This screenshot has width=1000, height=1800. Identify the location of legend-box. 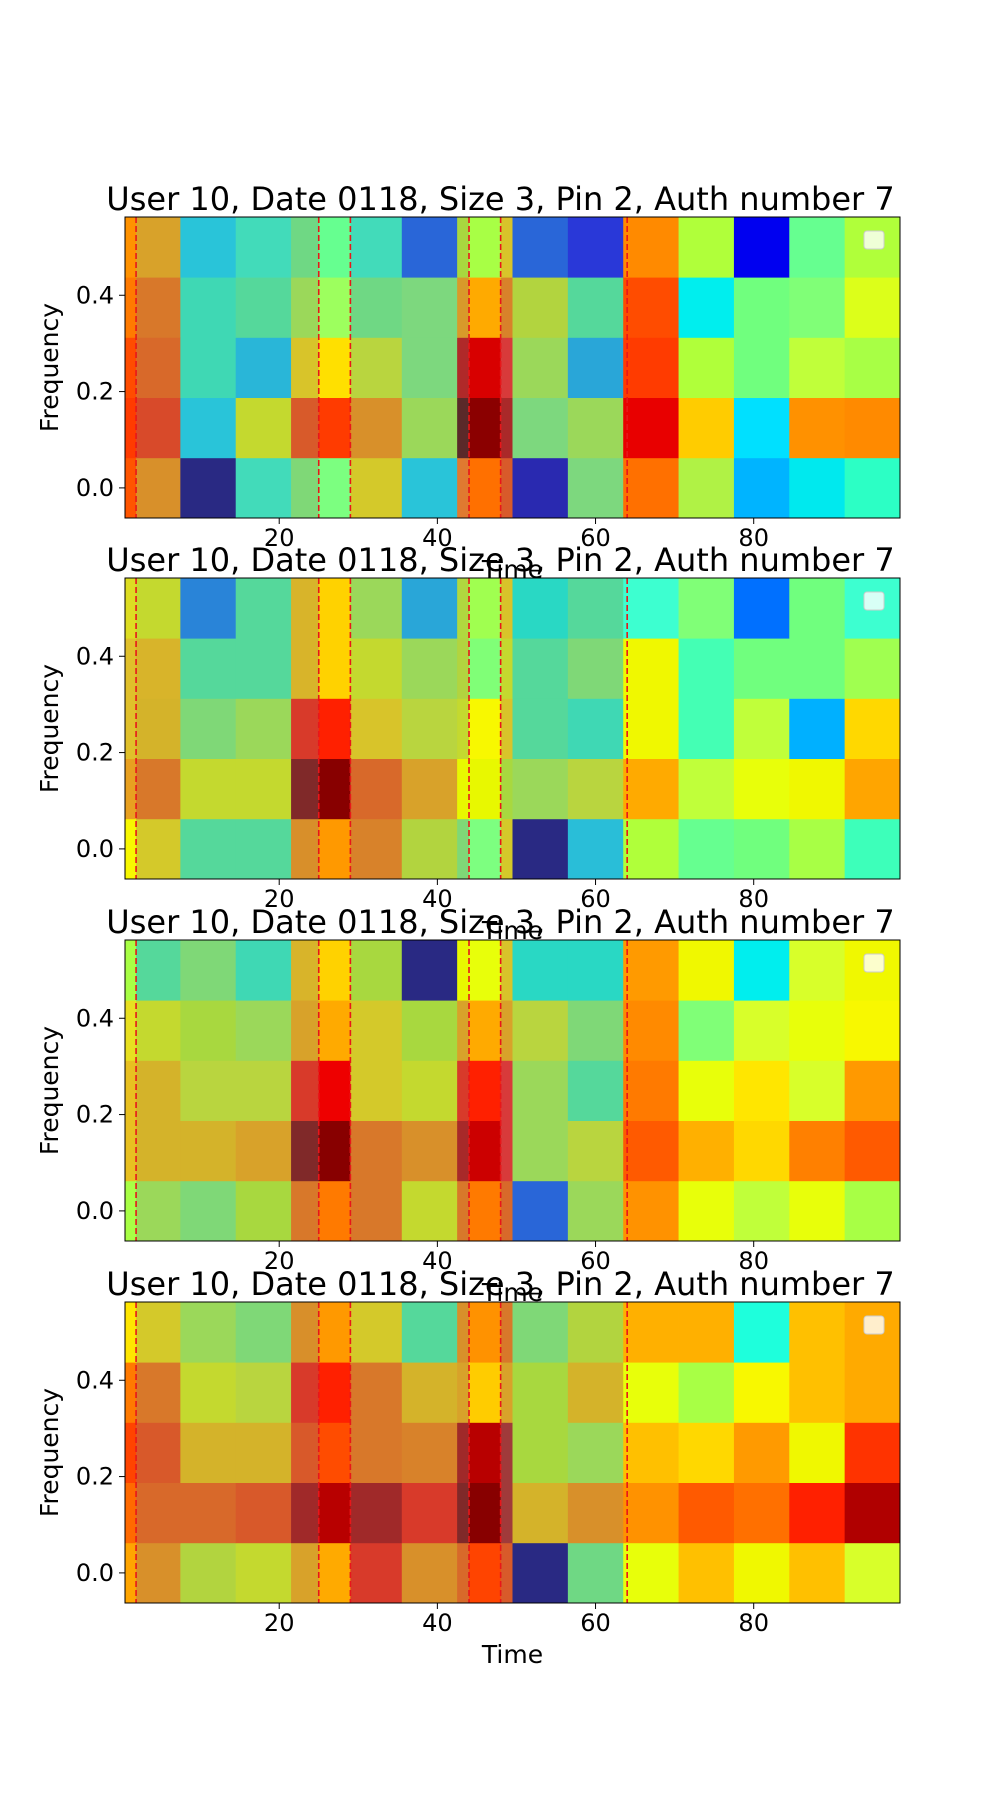
(874, 601).